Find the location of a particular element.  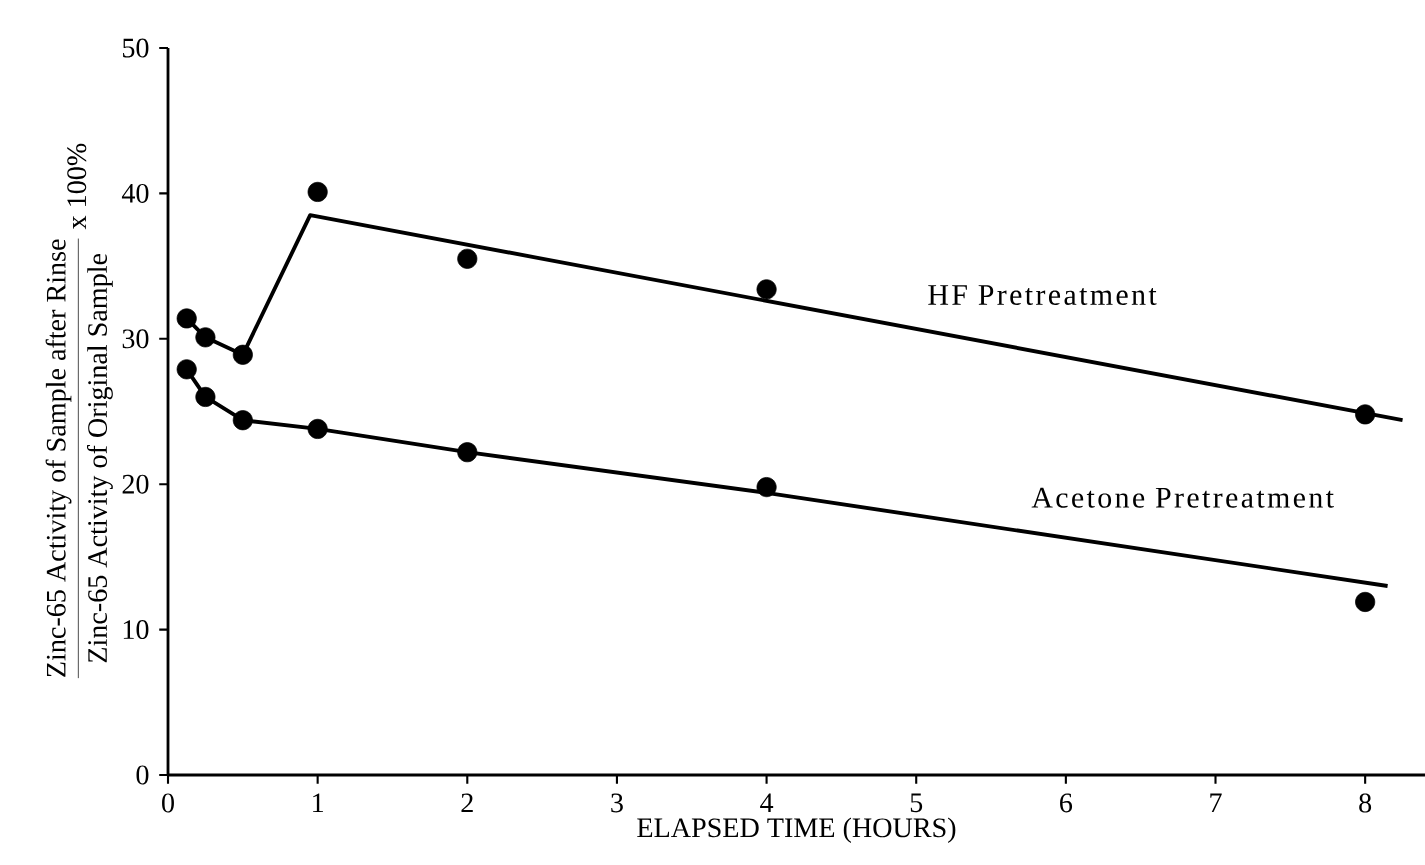

series-label: Acetone Pretreatment is located at coordinates (1182, 497).